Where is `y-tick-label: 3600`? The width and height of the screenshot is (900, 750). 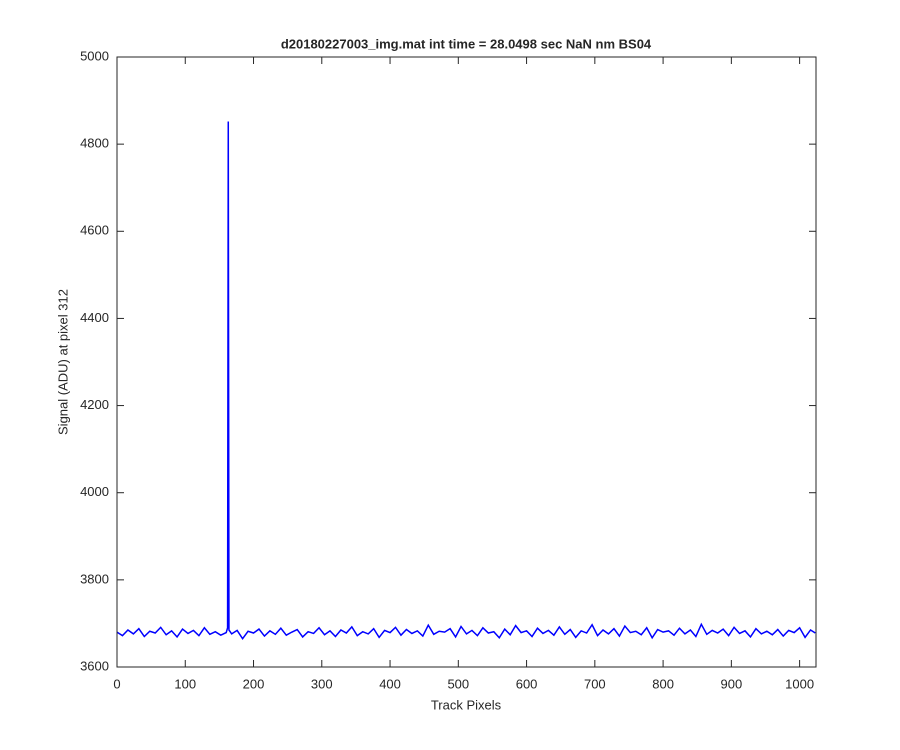
y-tick-label: 3600 is located at coordinates (94, 665).